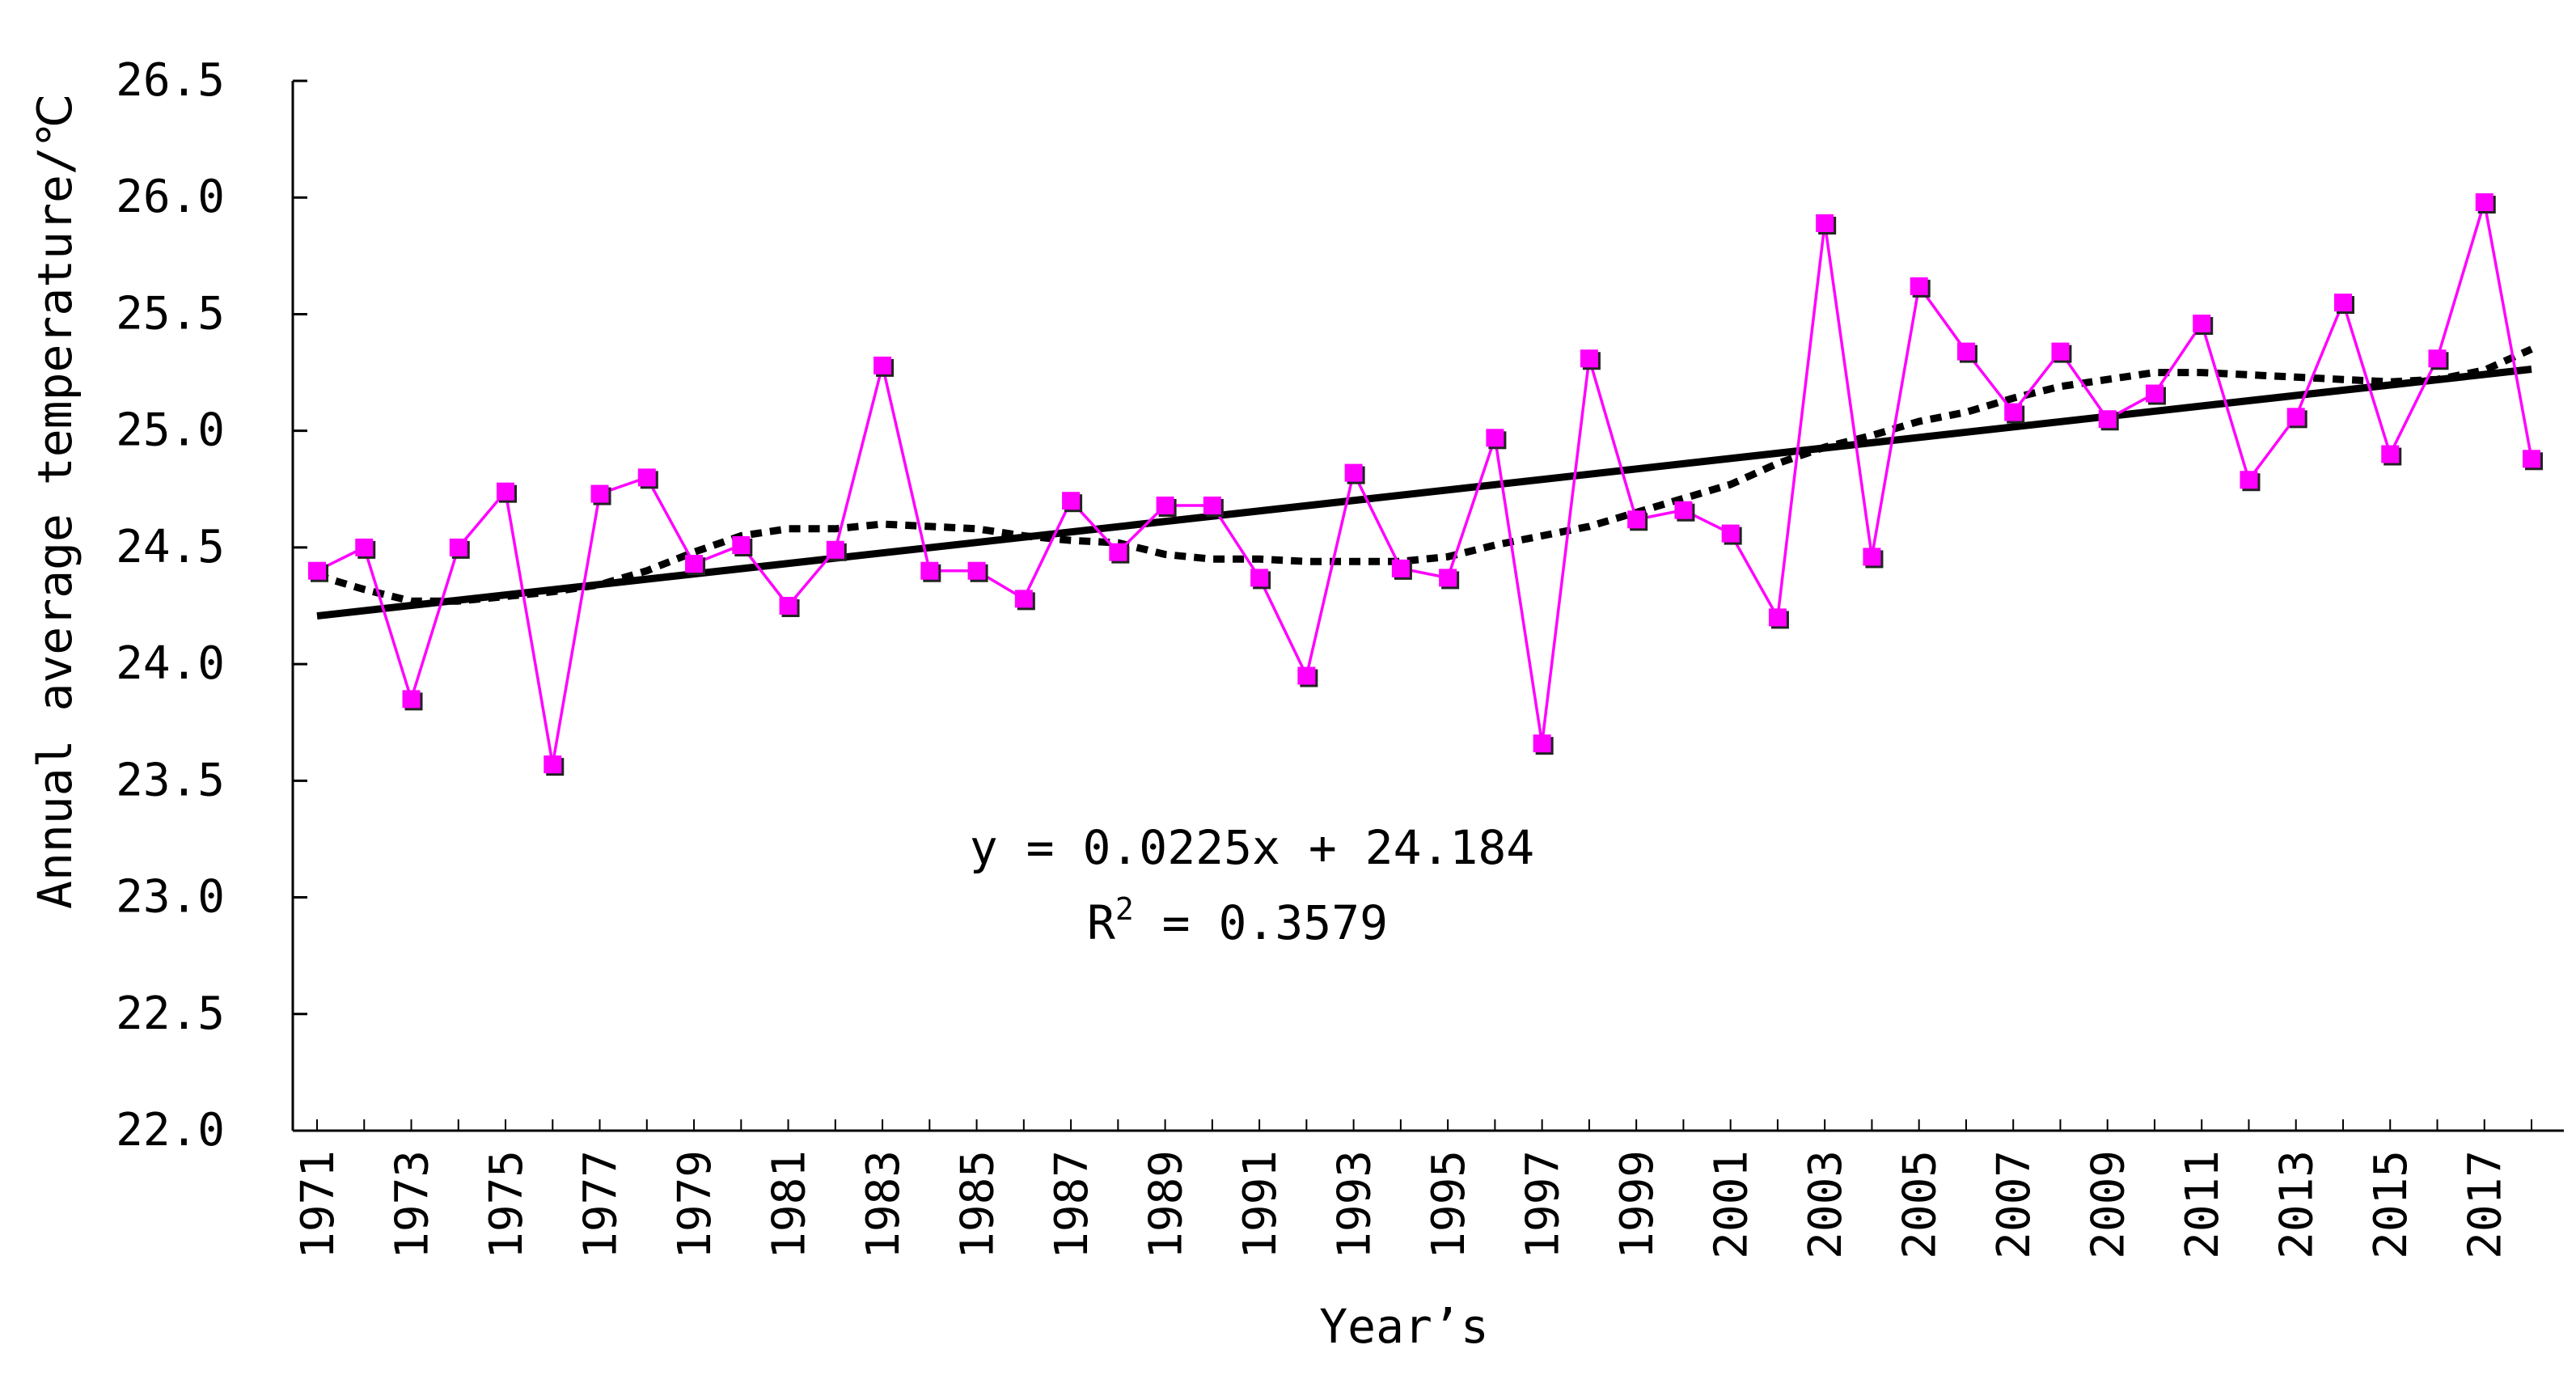  What do you see at coordinates (171, 663) in the screenshot?
I see `y-tick-label: 24.0` at bounding box center [171, 663].